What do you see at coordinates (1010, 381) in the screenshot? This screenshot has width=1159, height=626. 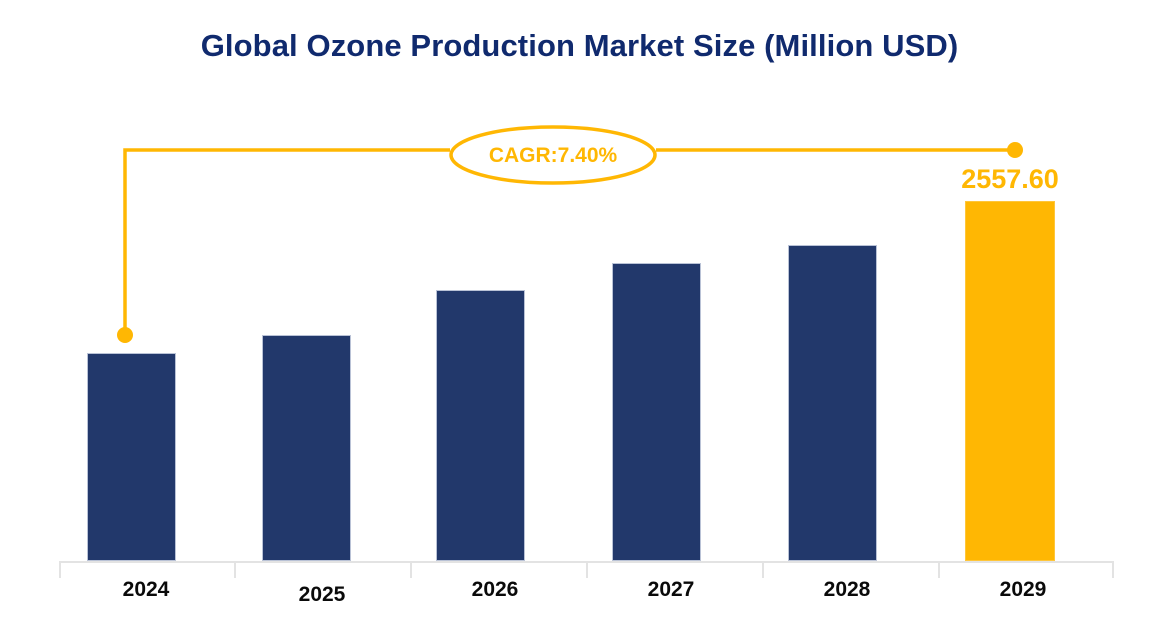 I see `bar-2029` at bounding box center [1010, 381].